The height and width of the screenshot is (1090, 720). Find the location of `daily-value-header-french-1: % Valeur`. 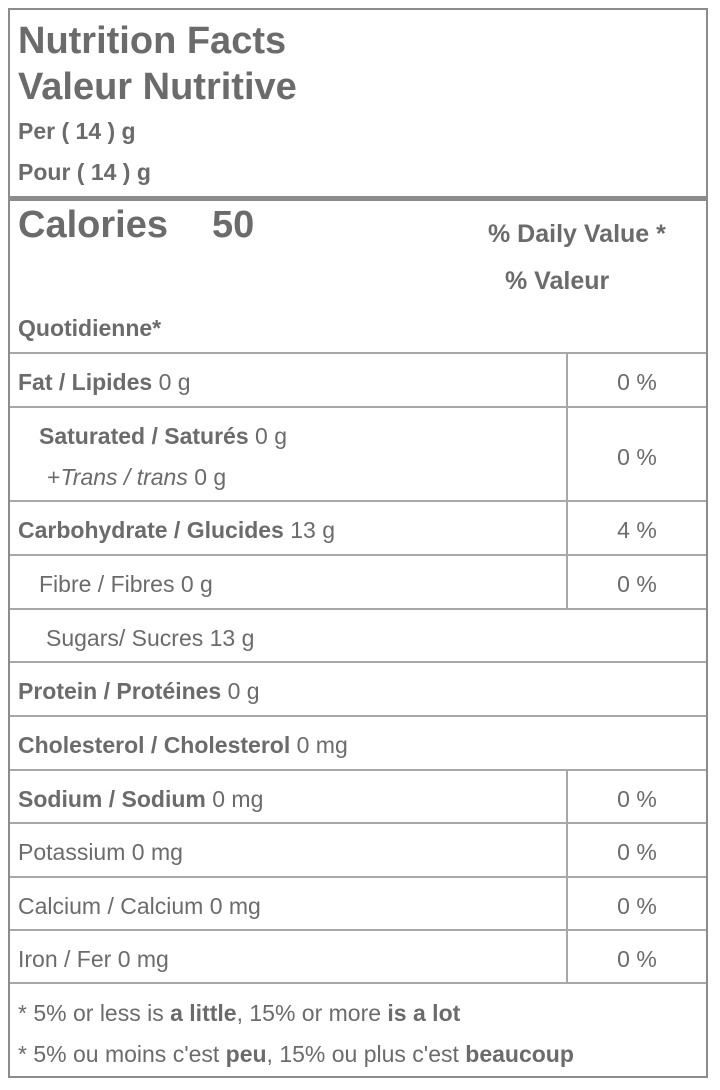

daily-value-header-french-1: % Valeur is located at coordinates (557, 281).